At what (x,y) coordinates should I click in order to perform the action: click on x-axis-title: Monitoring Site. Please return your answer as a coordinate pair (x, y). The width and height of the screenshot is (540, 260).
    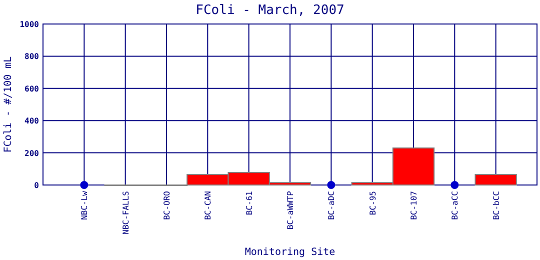
    Looking at the image, I should click on (290, 252).